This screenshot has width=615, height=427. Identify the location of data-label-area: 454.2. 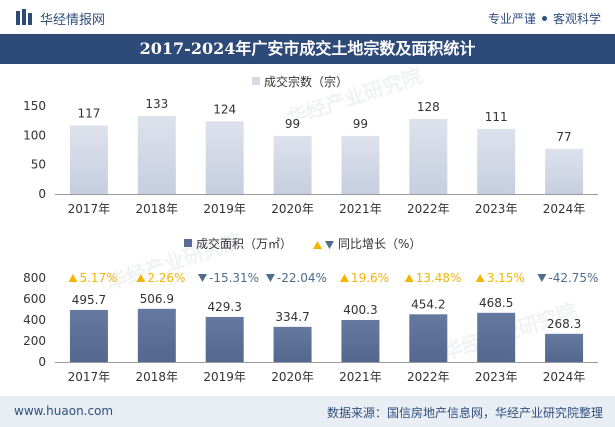
(428, 304).